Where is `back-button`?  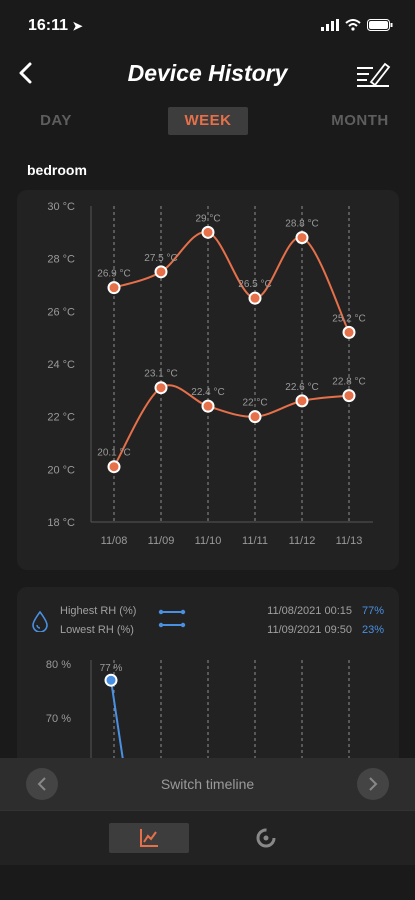
back-button is located at coordinates (27, 73).